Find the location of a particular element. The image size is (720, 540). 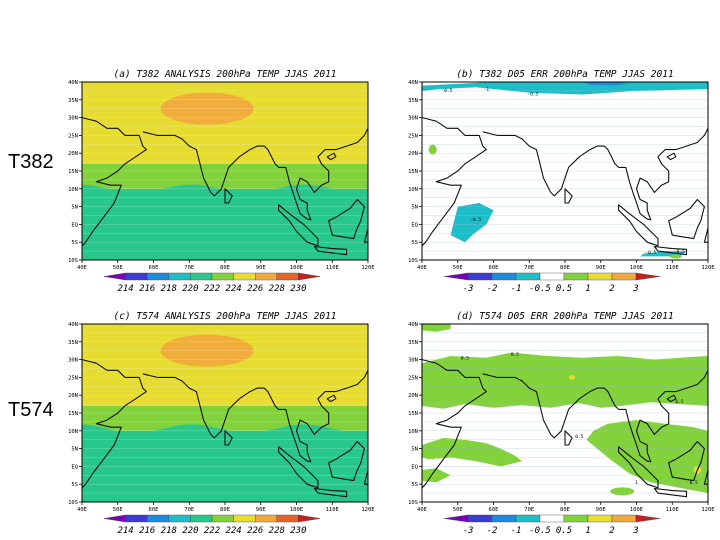

contour-label: -1 is located at coordinates (487, 90).